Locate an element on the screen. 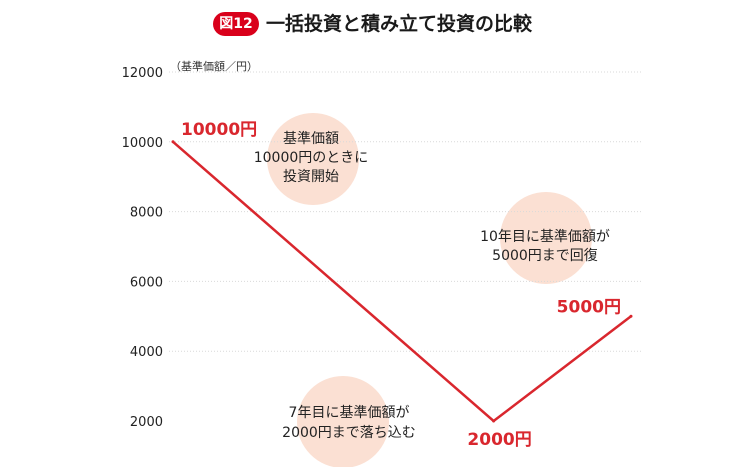 This screenshot has height=467, width=747. annotation-bubble-bottom is located at coordinates (343, 421).